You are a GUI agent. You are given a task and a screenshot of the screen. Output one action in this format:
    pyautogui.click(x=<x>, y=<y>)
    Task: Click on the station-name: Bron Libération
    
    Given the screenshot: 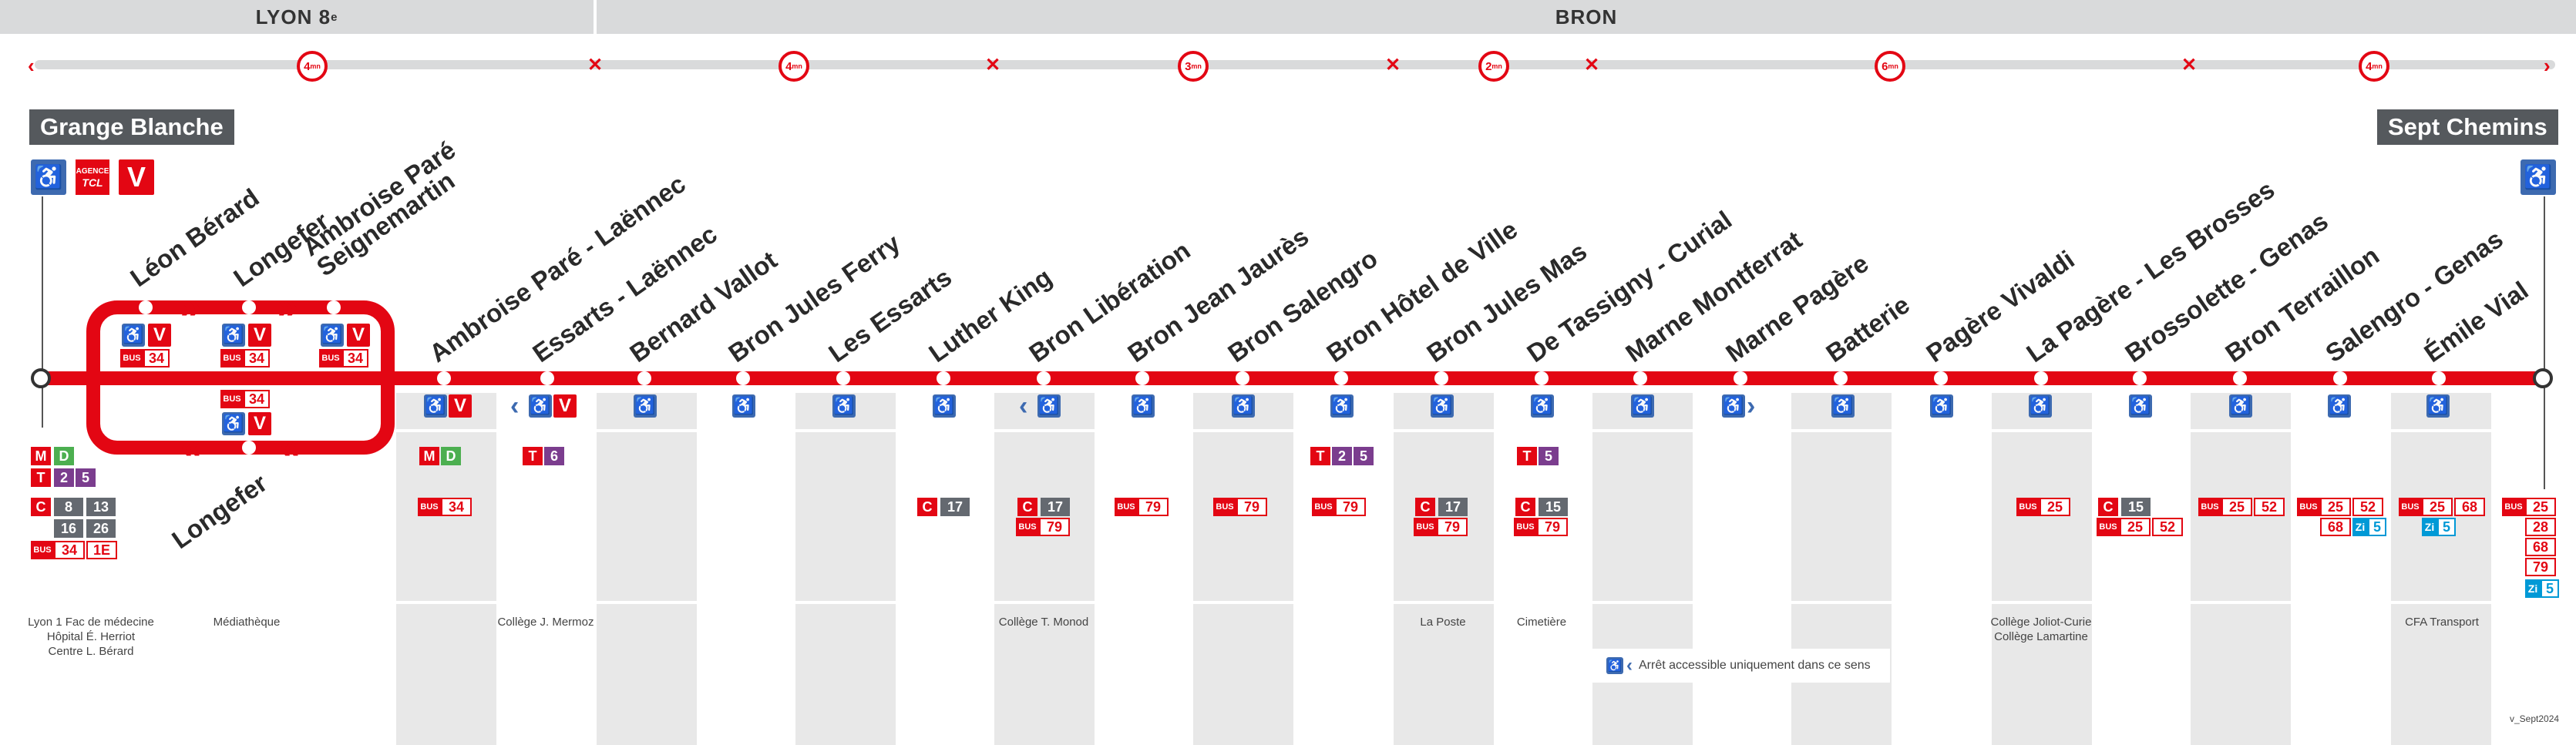 What is the action you would take?
    pyautogui.click(x=1110, y=301)
    